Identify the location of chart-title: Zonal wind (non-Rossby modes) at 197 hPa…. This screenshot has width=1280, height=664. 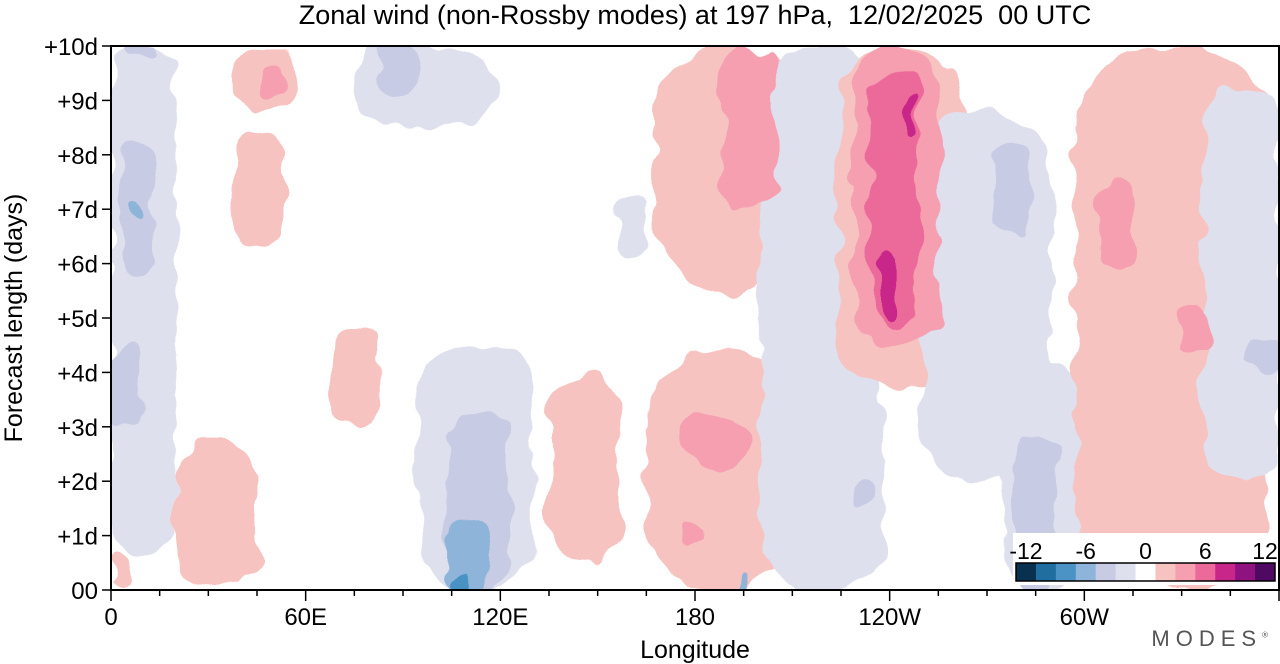
(695, 15).